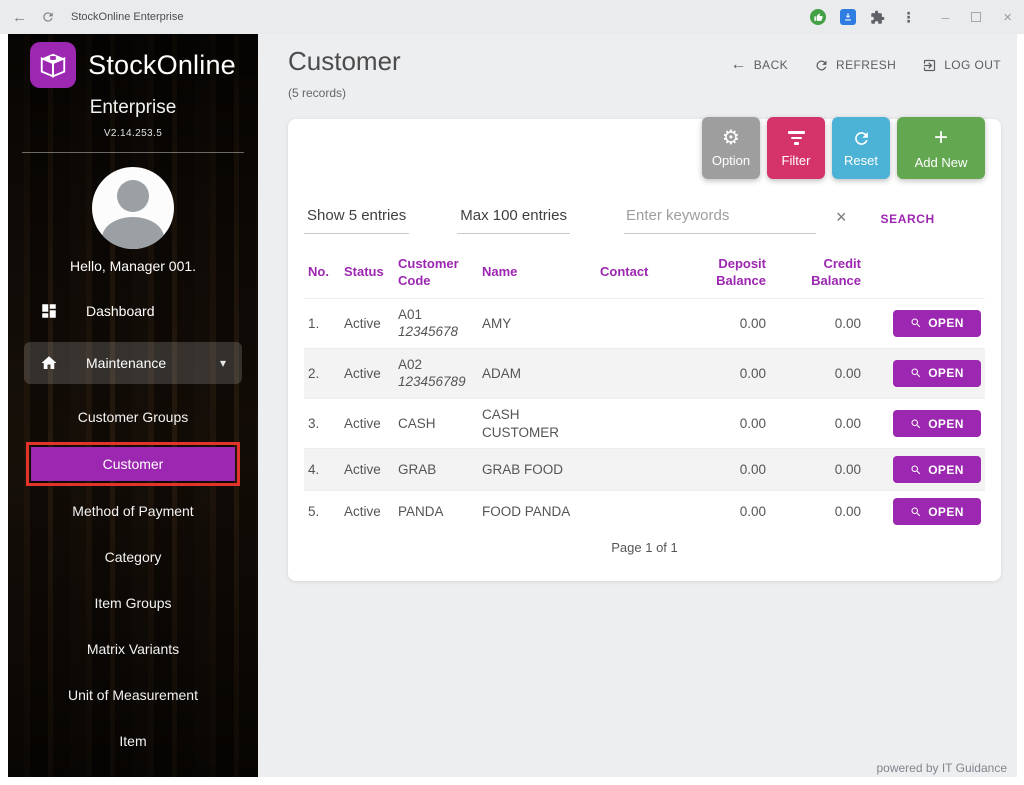 Image resolution: width=1024 pixels, height=785 pixels. What do you see at coordinates (821, 64) in the screenshot?
I see `refresh-icon` at bounding box center [821, 64].